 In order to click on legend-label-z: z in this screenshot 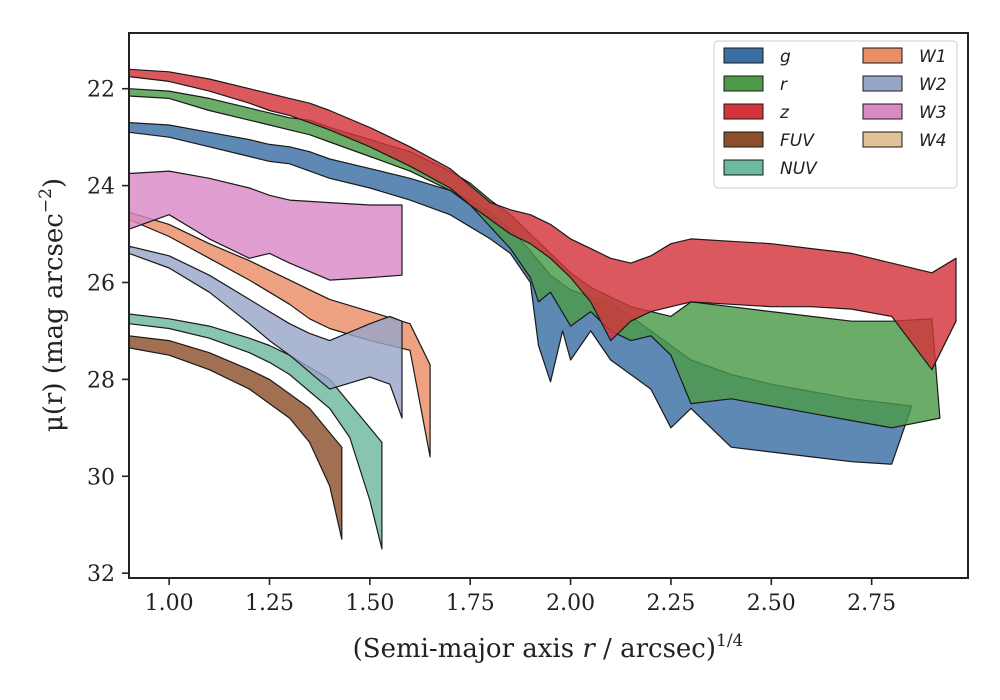, I will do `click(784, 113)`.